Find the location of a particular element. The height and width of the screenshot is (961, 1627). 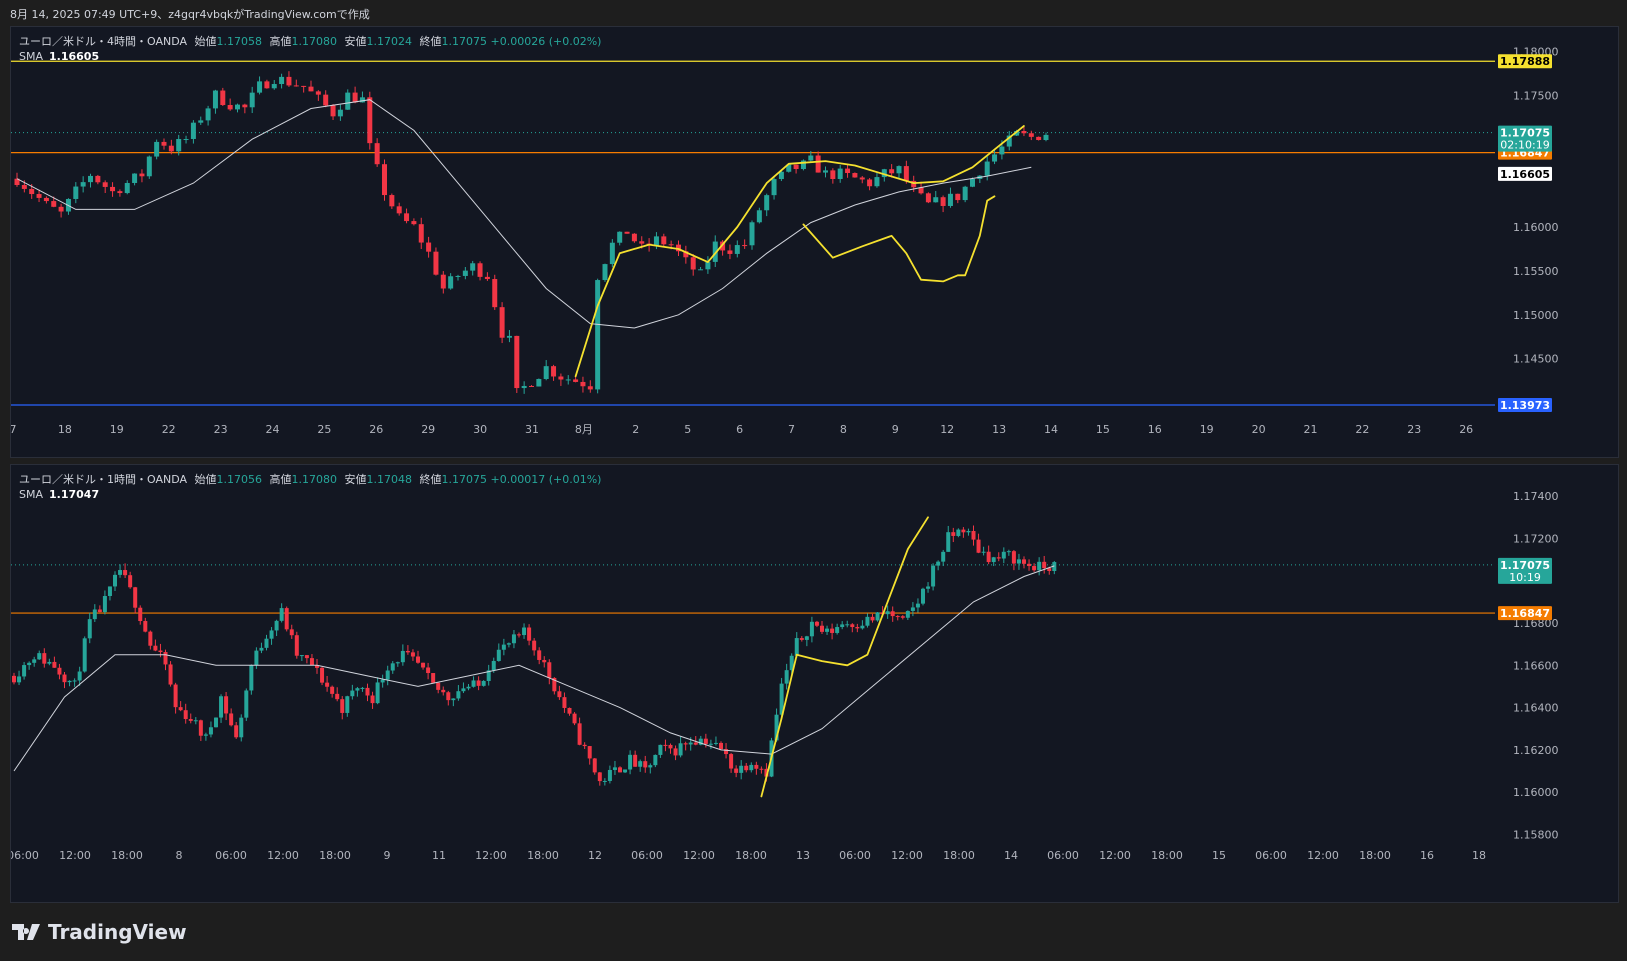

x-tick-label: 26 is located at coordinates (376, 429).